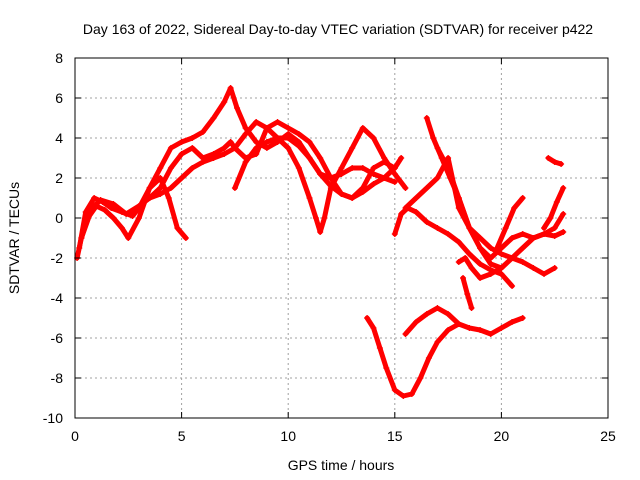 This screenshot has width=640, height=480. I want to click on y-tick-label: -8, so click(57, 378).